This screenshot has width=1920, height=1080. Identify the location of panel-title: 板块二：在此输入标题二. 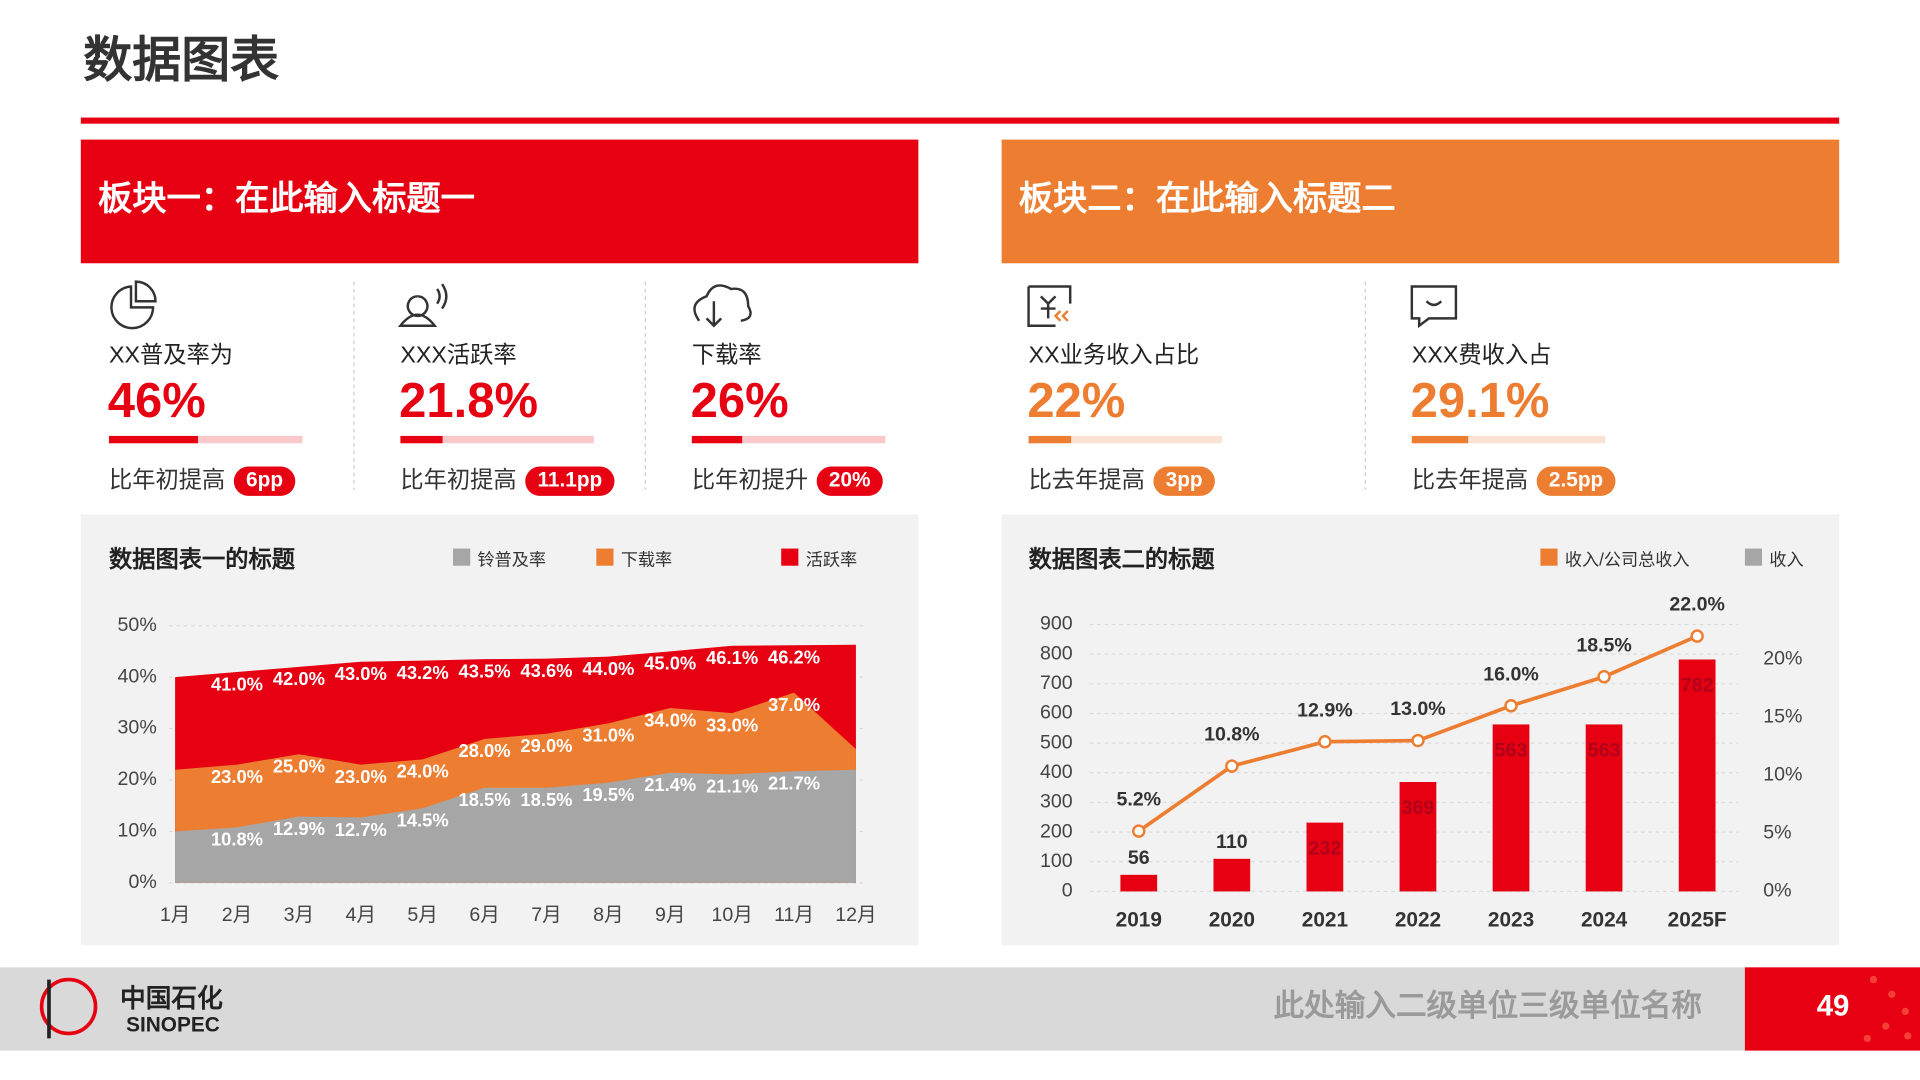
(1207, 199).